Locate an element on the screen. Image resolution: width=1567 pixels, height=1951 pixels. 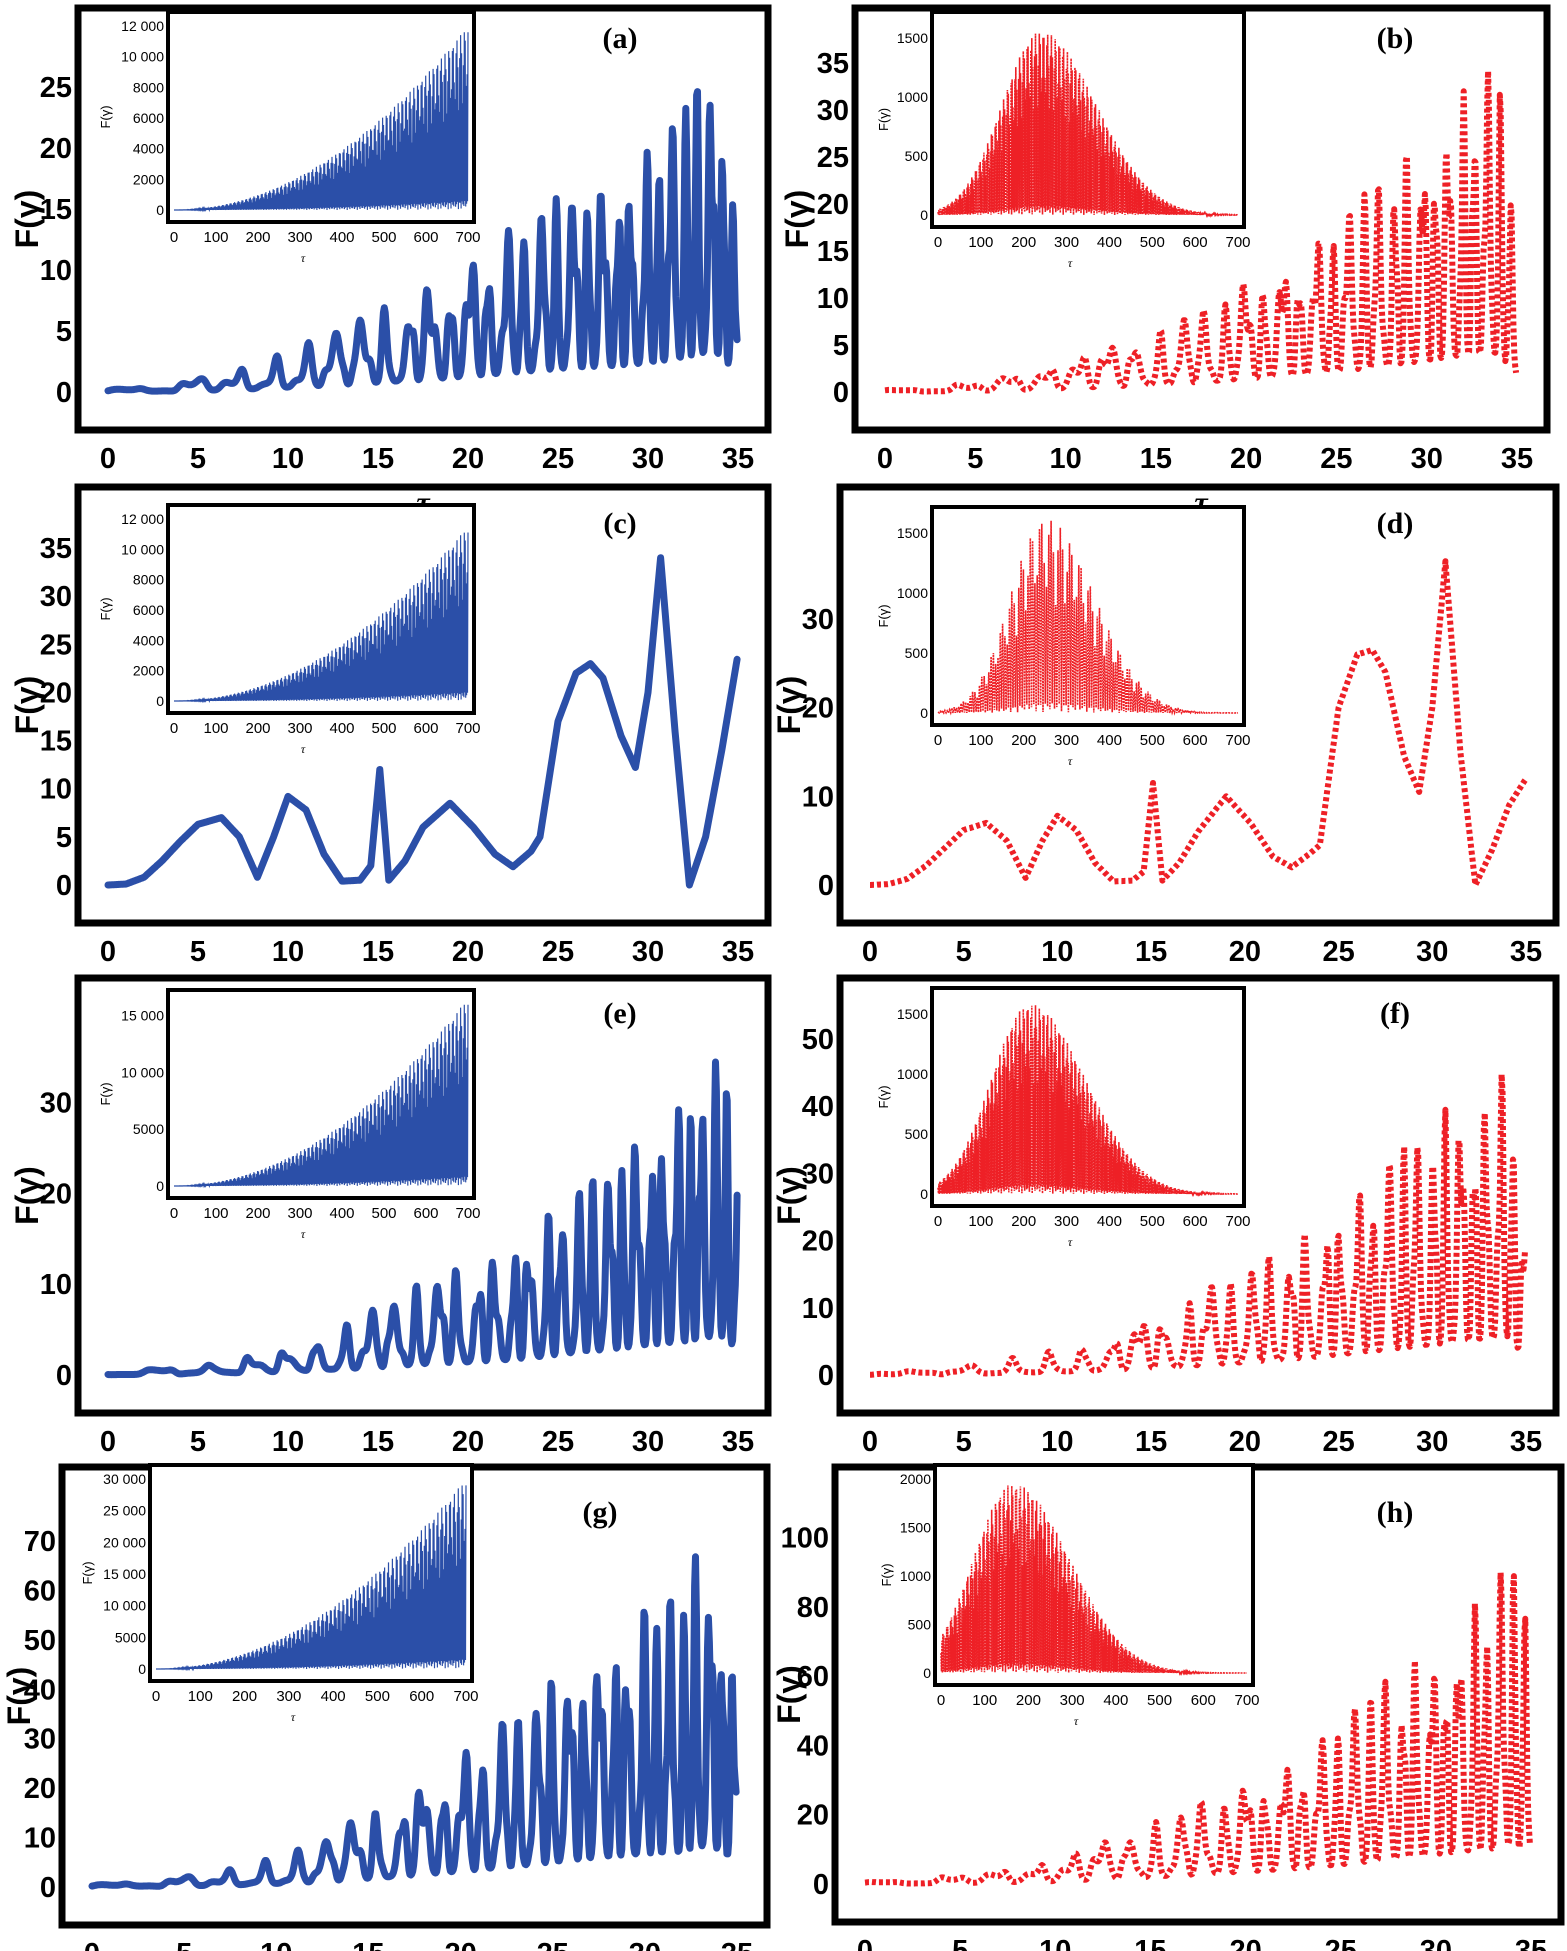
y-tick-label: 60 is located at coordinates (813, 1677).